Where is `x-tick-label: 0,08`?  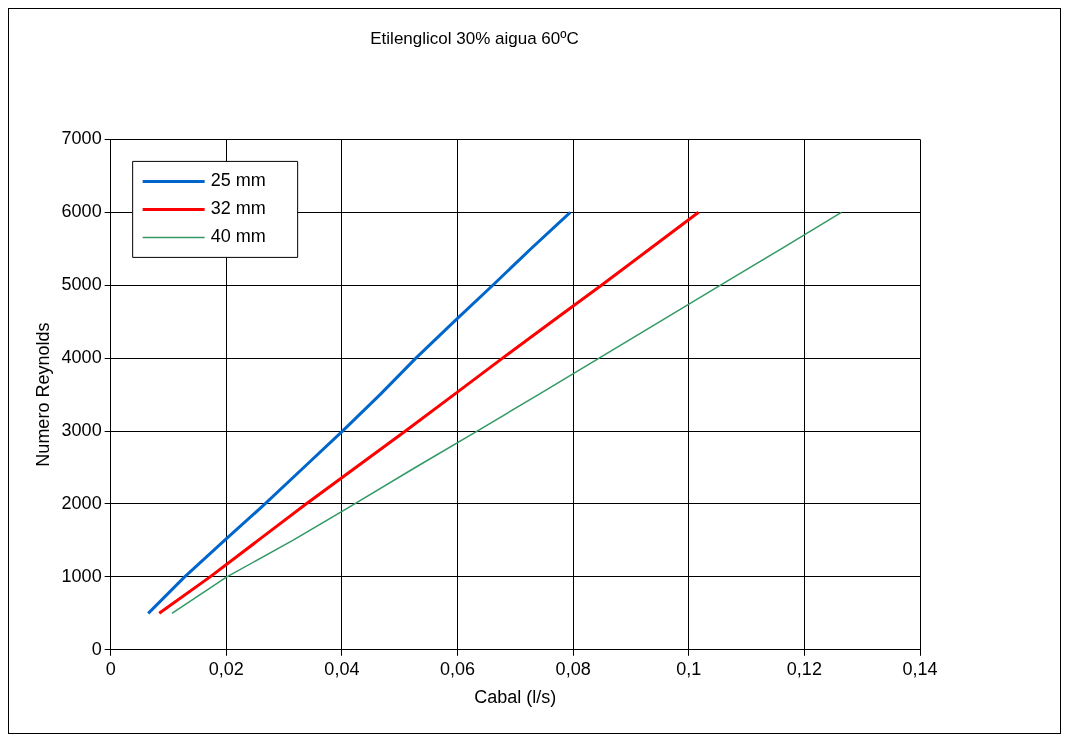
x-tick-label: 0,08 is located at coordinates (573, 668).